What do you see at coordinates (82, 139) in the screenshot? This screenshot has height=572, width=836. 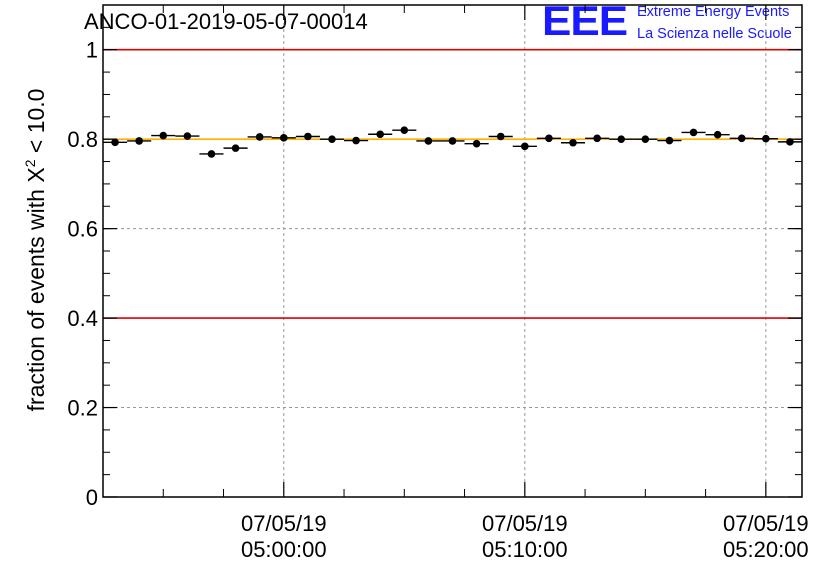 I see `y-tick-label: 0.8` at bounding box center [82, 139].